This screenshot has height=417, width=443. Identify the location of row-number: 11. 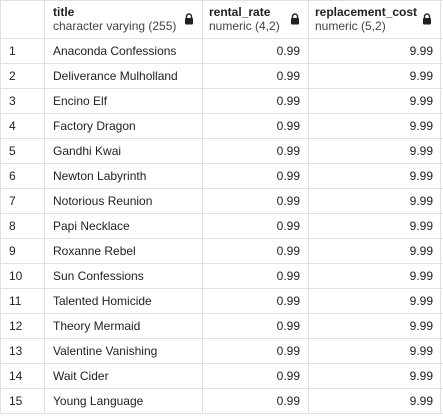
(22, 301).